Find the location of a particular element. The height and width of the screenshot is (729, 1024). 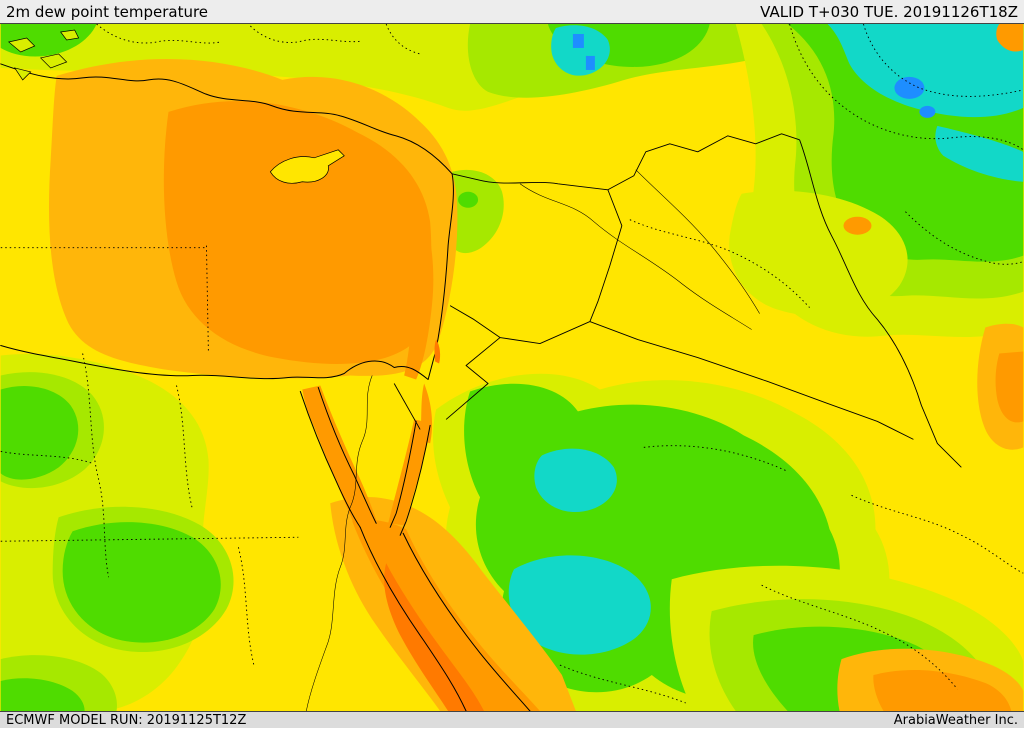

region-levant-coast-orange is located at coordinates (419, 286).